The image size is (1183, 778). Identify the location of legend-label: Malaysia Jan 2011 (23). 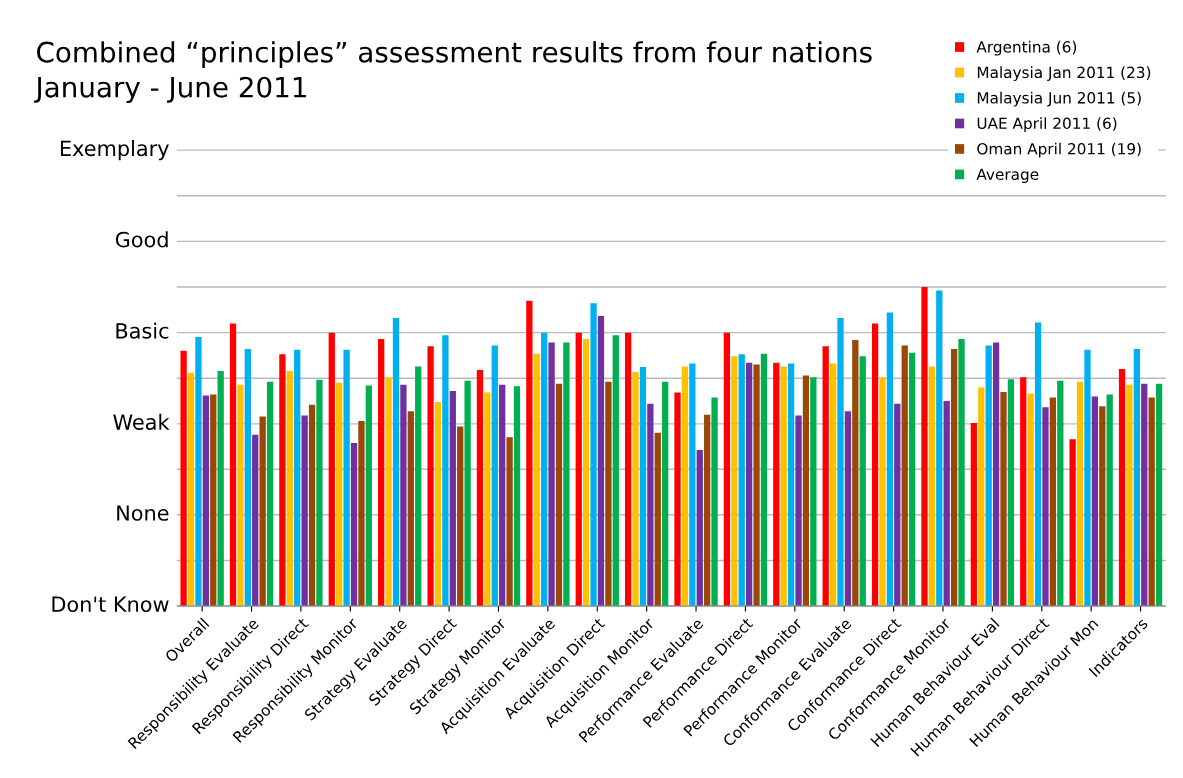
(1064, 74).